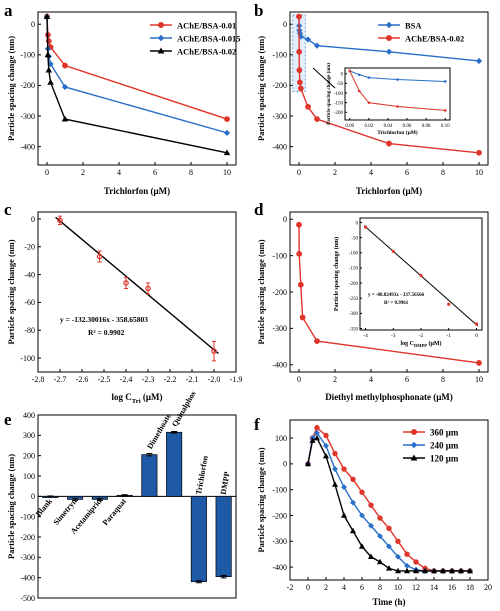 The height and width of the screenshot is (611, 500). Describe the element at coordinates (470, 587) in the screenshot. I see `x-tick-label: 18` at that location.